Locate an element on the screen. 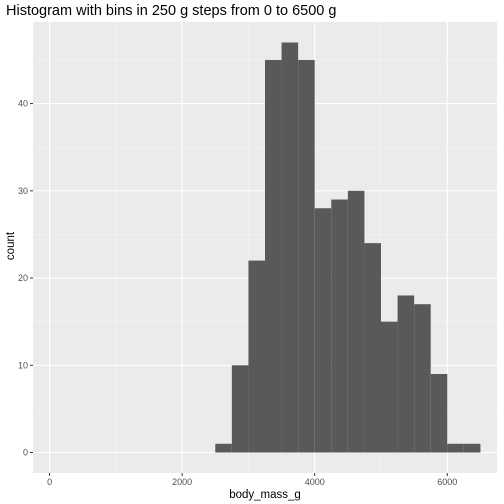 This screenshot has width=504, height=504. y-tick-label: 30 is located at coordinates (23, 191).